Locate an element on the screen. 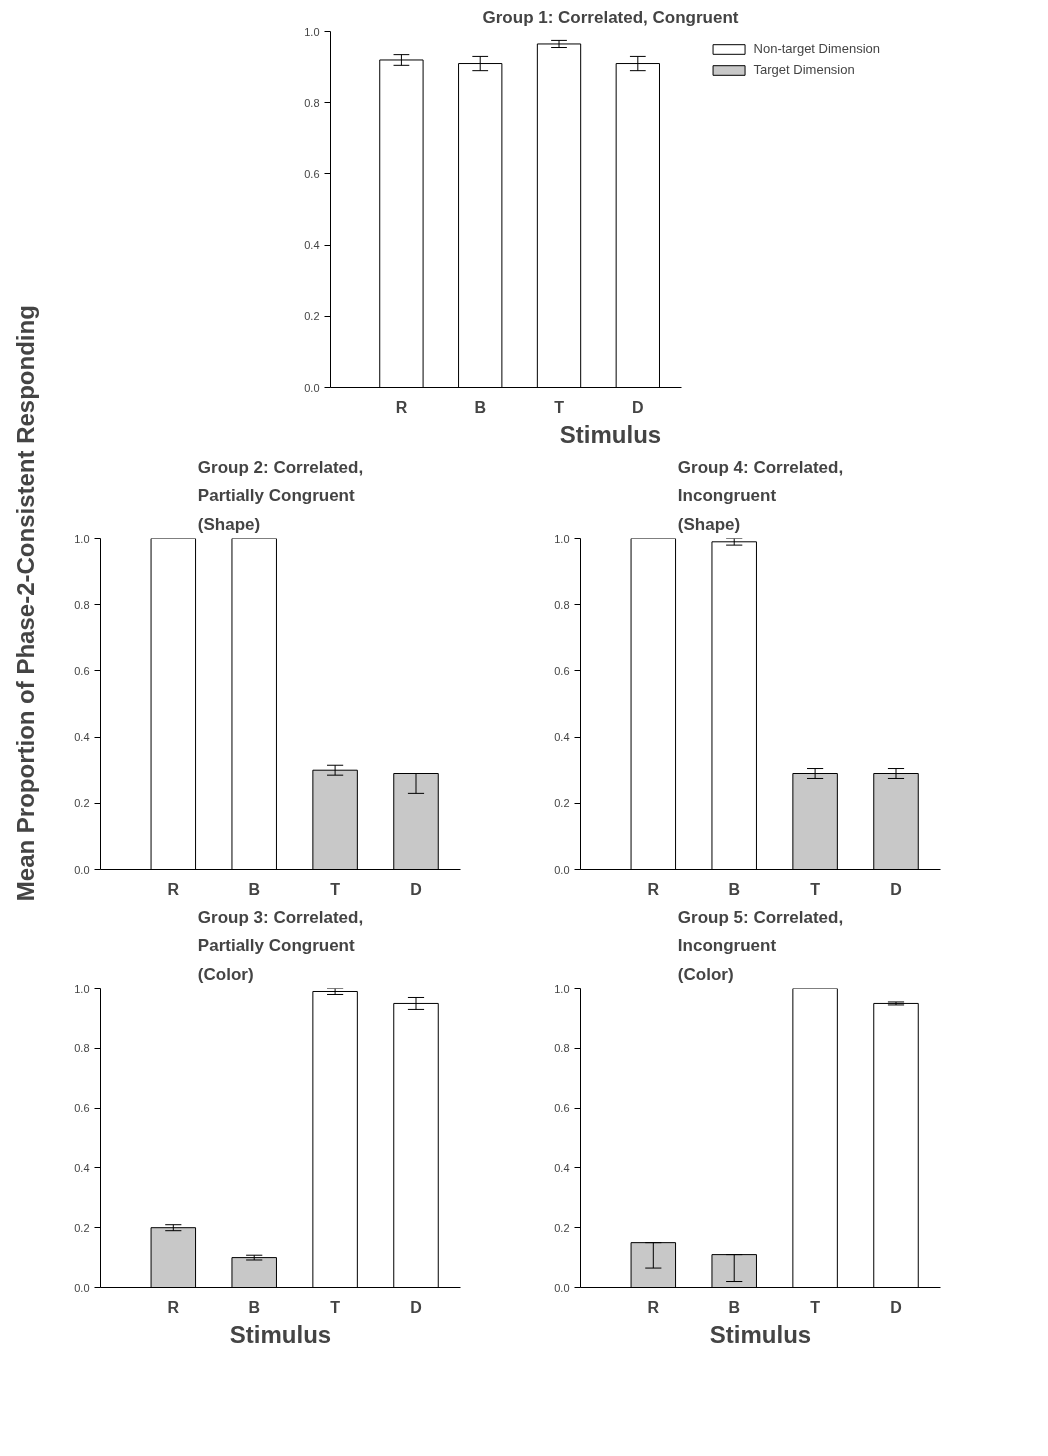 This screenshot has height=1456, width=1048. chart-title: Group 2: Correlated, Partially Congruent (Shape) is located at coordinates (280, 495).